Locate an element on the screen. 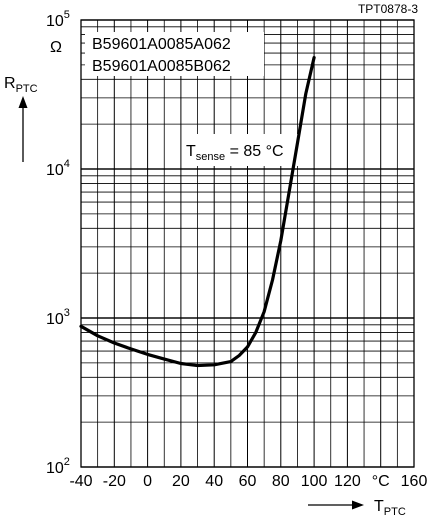  x-axis-label: TPTC is located at coordinates (357, 508).